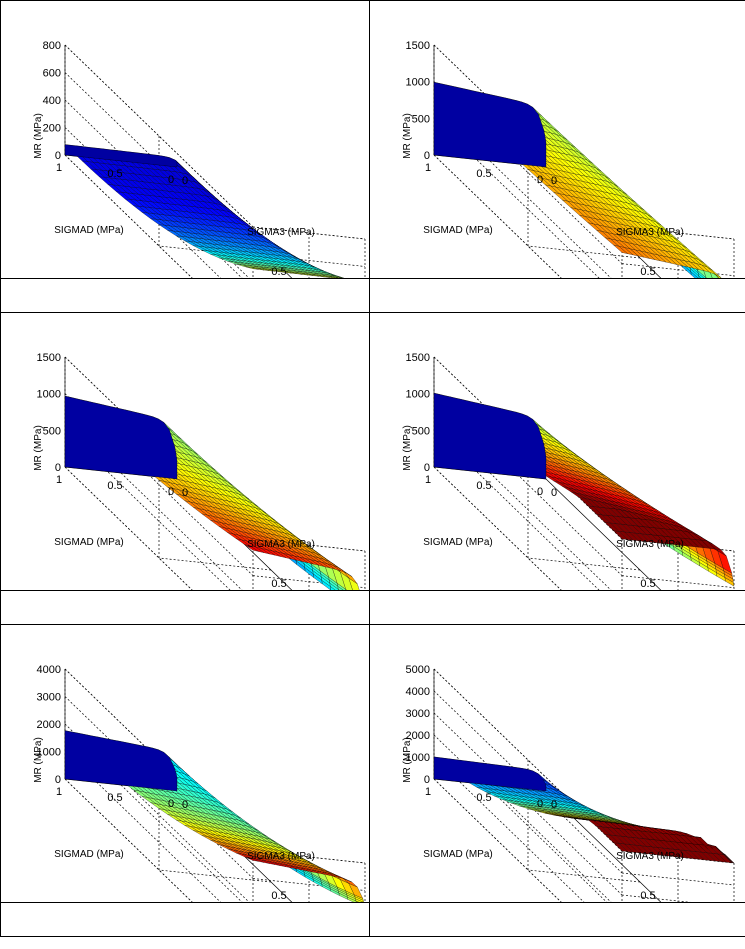 The image size is (745, 949). Describe the element at coordinates (52, 74) in the screenshot. I see `z-tick-label: 600` at that location.